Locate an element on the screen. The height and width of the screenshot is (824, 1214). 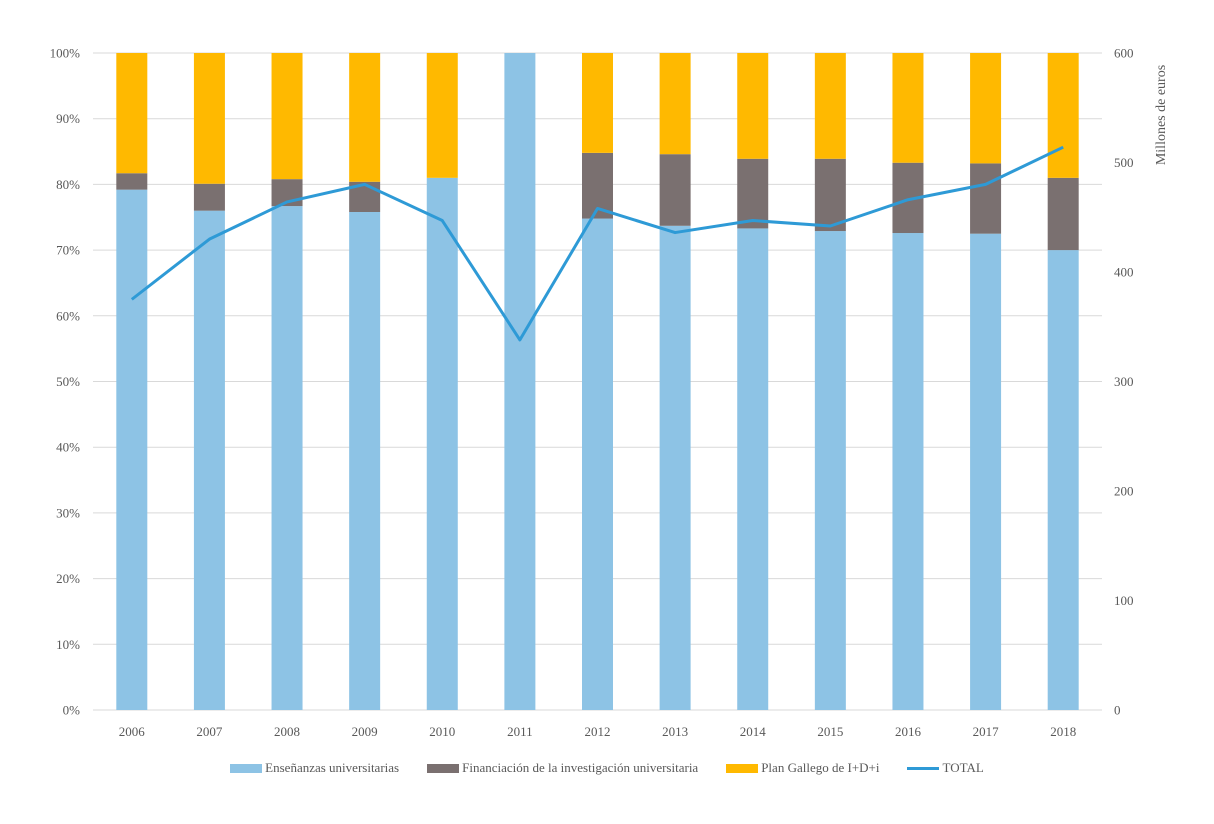
legend-swatch-ensenanzas is located at coordinates (246, 768).